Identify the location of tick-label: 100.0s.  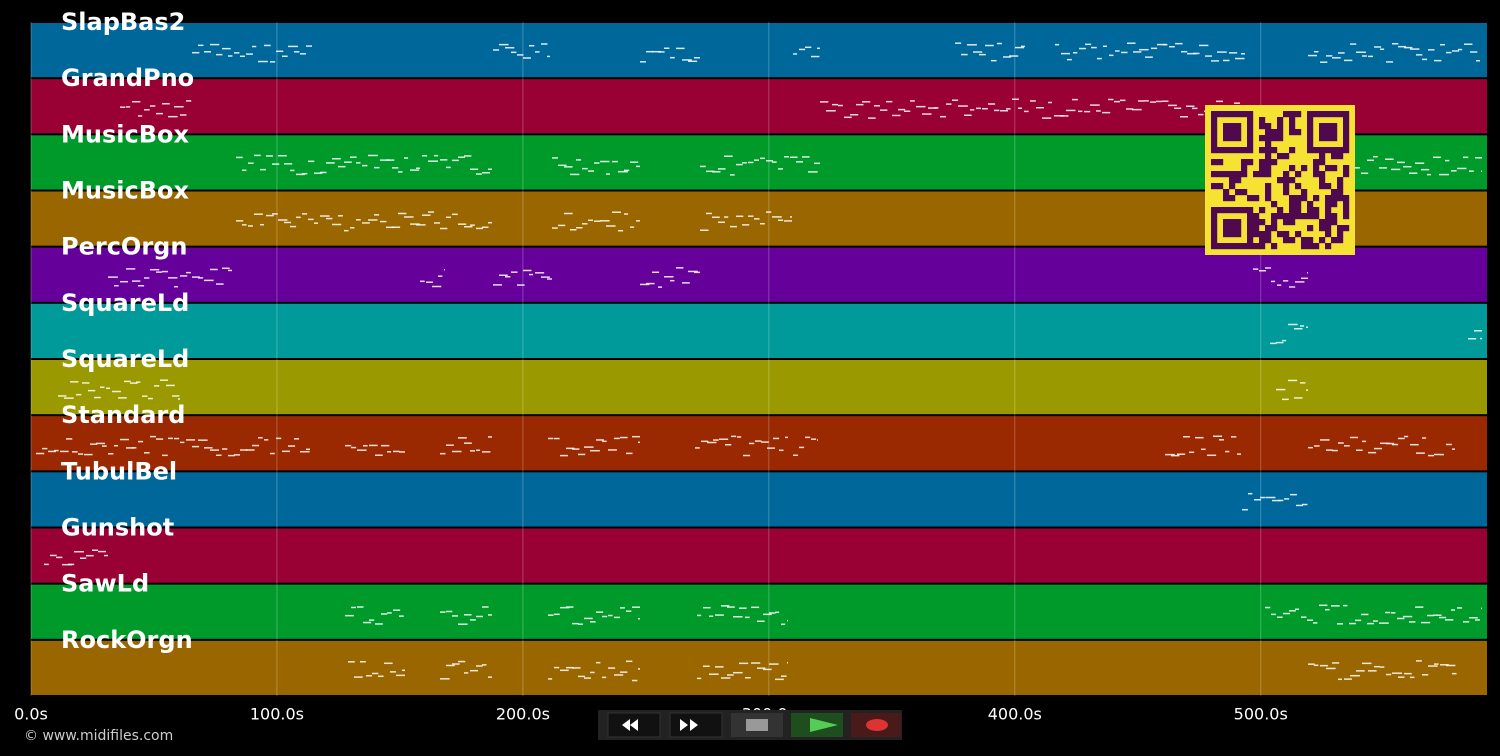
(277, 714).